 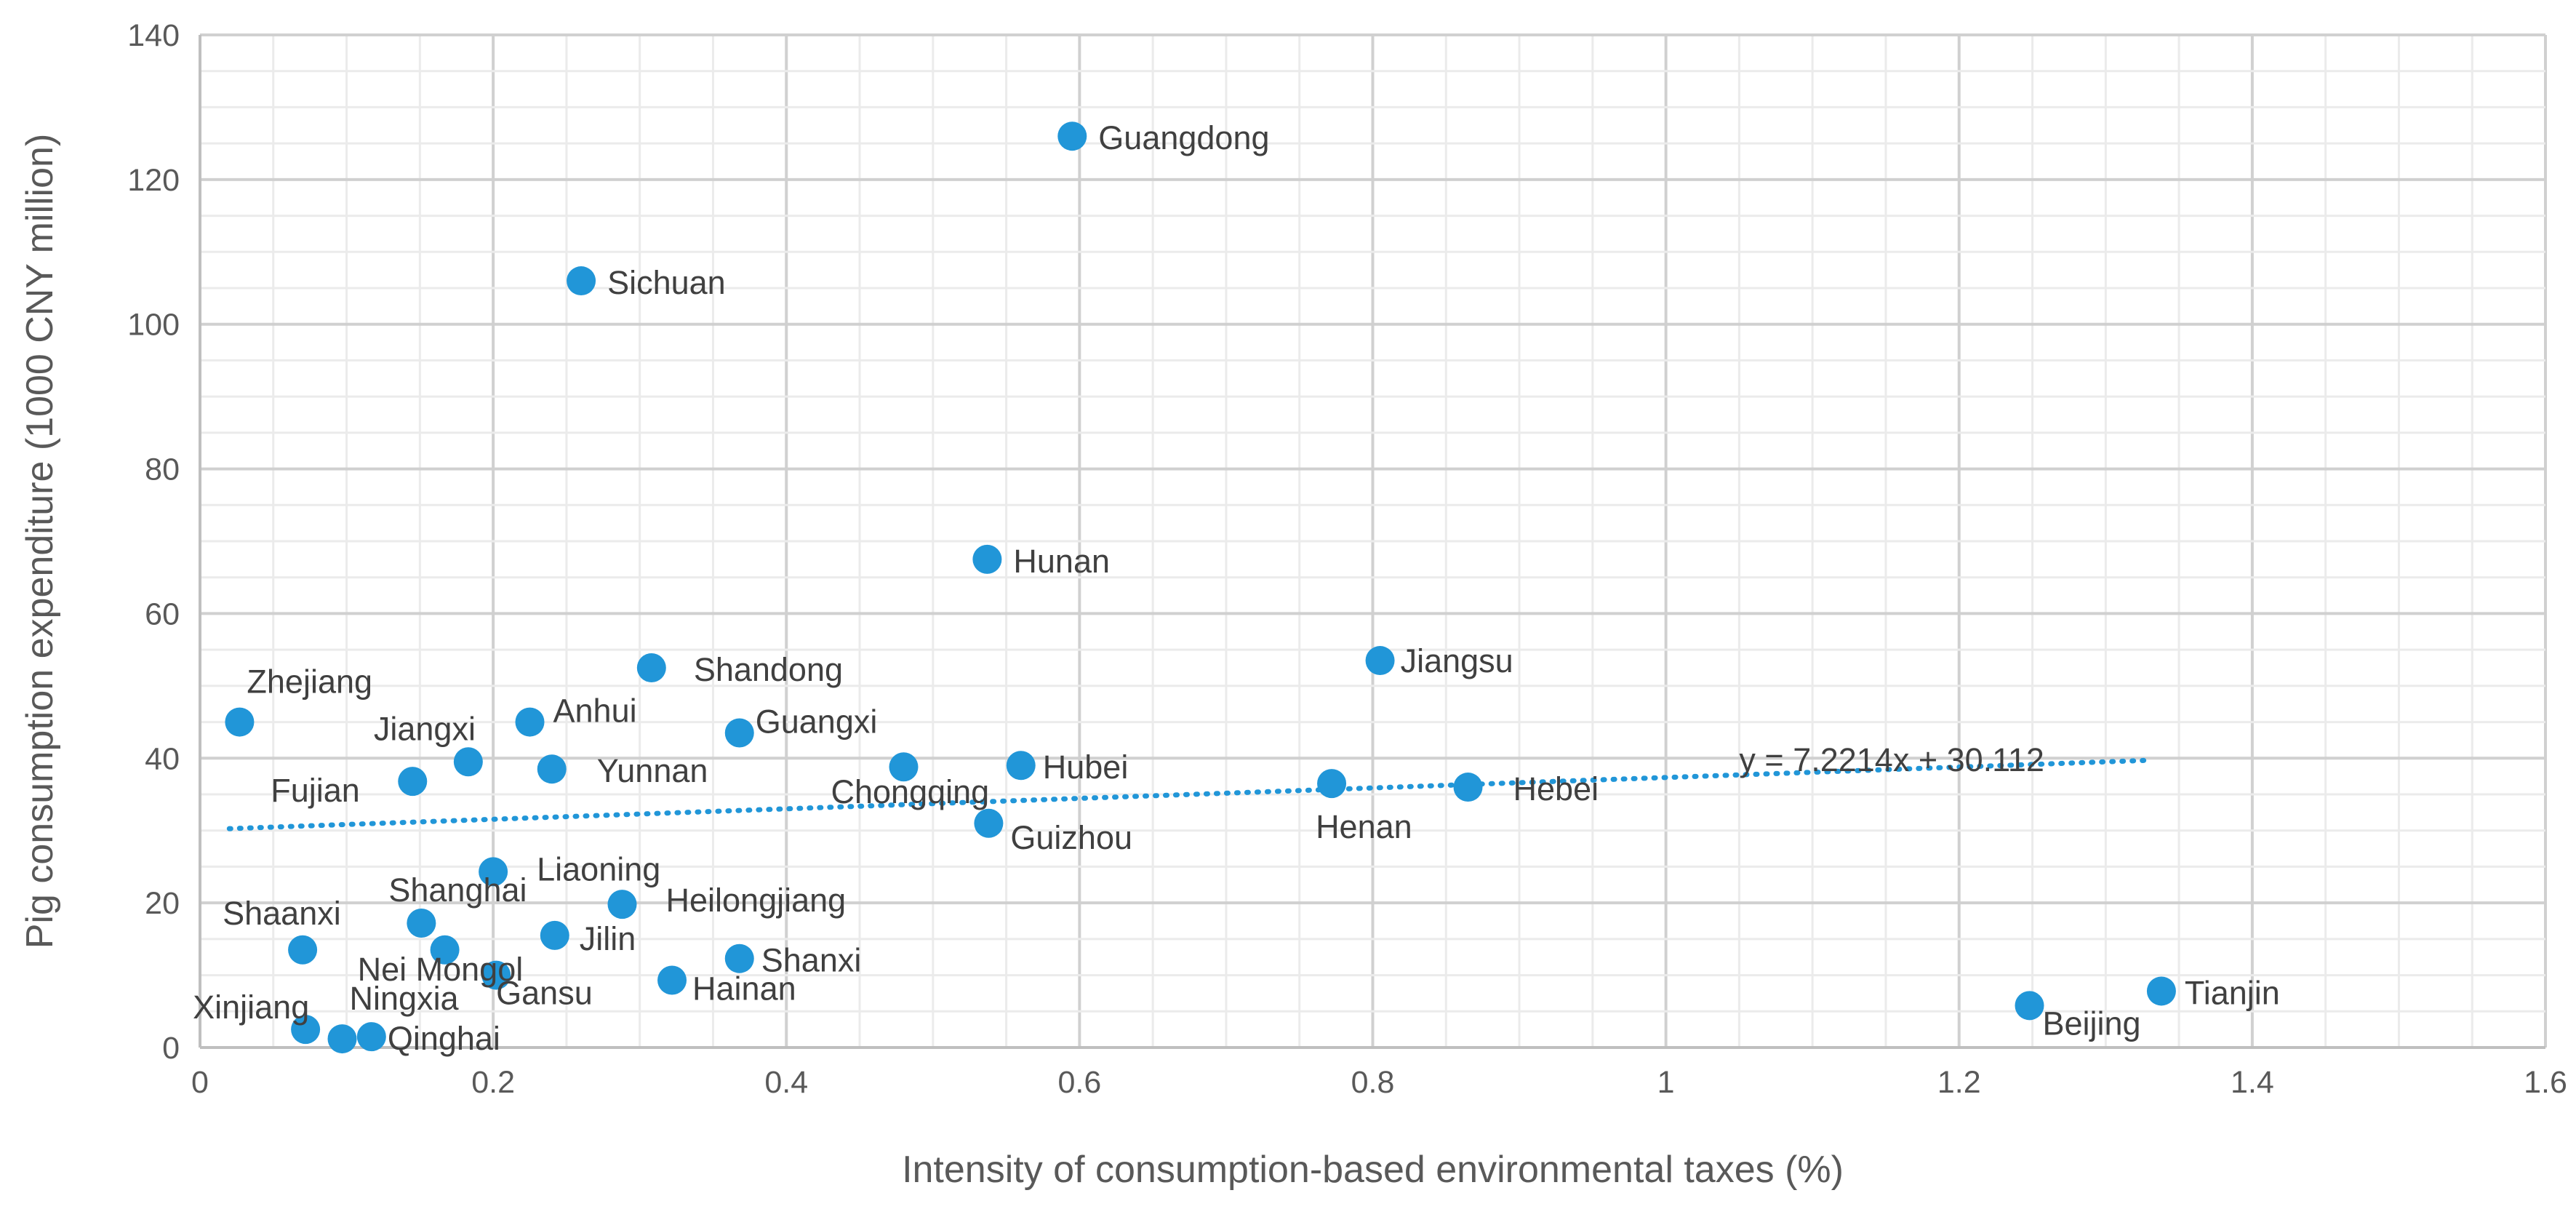 What do you see at coordinates (153, 35) in the screenshot?
I see `y-tick-label: 140` at bounding box center [153, 35].